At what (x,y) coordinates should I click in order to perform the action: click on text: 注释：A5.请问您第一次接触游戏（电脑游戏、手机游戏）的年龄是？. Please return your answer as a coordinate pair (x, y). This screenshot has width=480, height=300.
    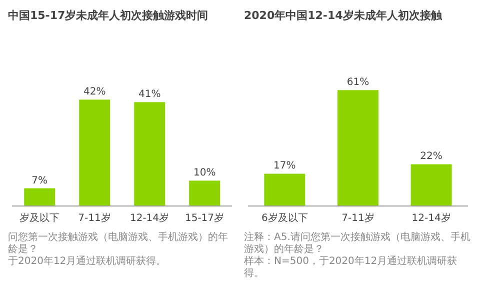
    Looking at the image, I should click on (358, 244).